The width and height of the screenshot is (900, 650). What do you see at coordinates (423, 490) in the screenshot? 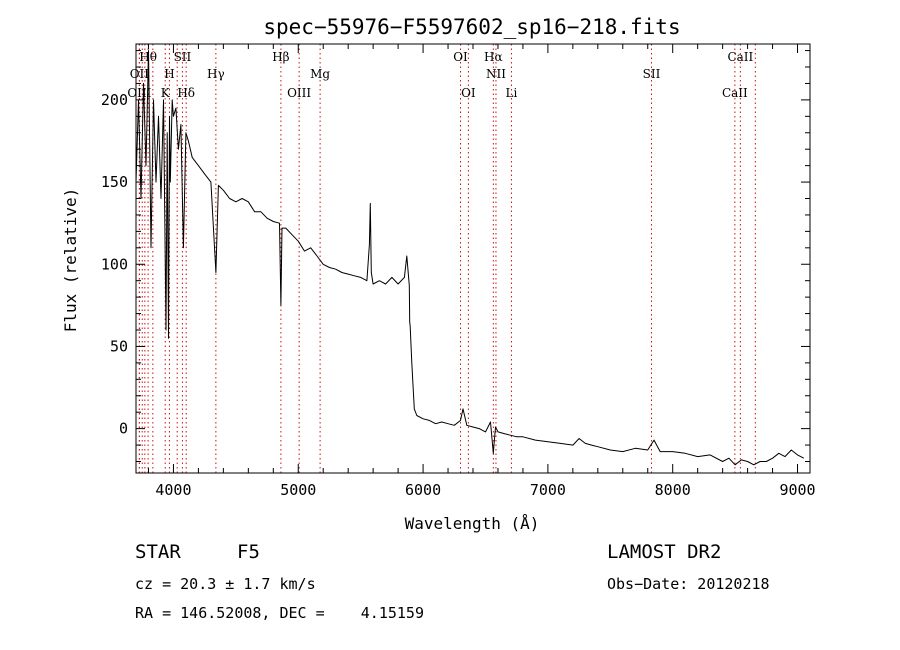
I see `x-tick-label: 6000` at bounding box center [423, 490].